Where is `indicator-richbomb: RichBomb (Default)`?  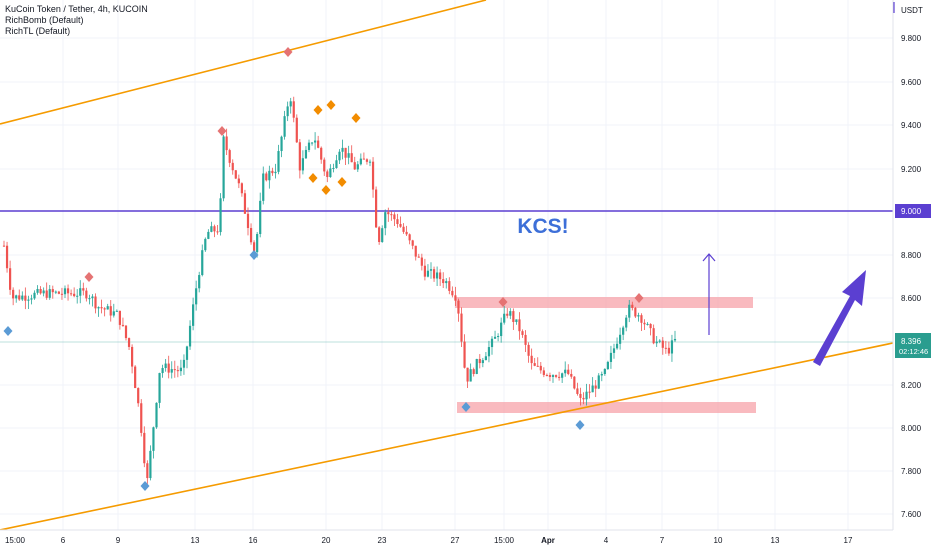
indicator-richbomb: RichBomb (Default) is located at coordinates (44, 20).